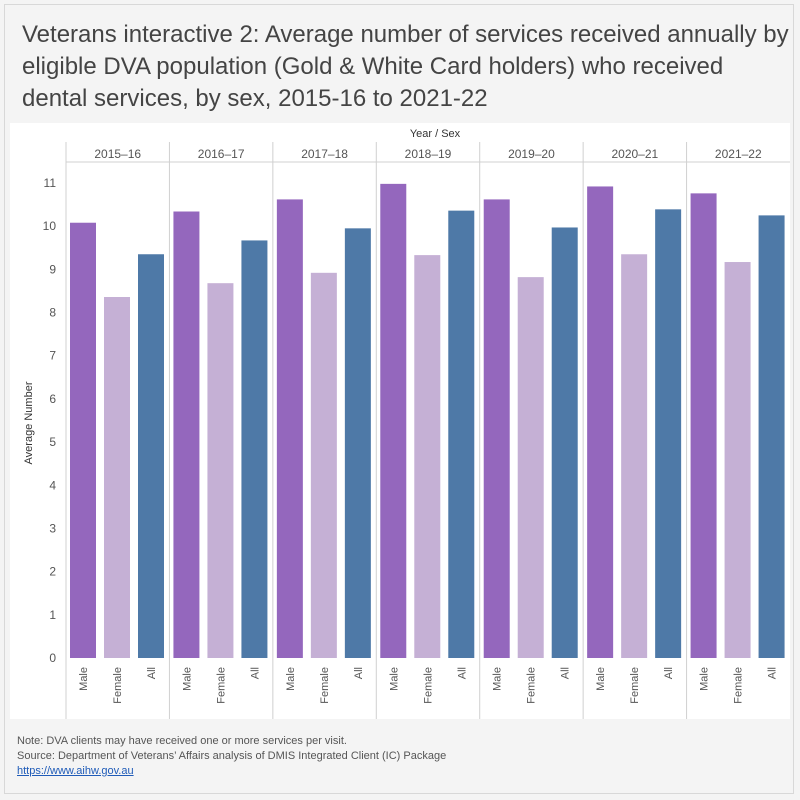 This screenshot has width=800, height=800. I want to click on y-tick-label: 9, so click(52, 269).